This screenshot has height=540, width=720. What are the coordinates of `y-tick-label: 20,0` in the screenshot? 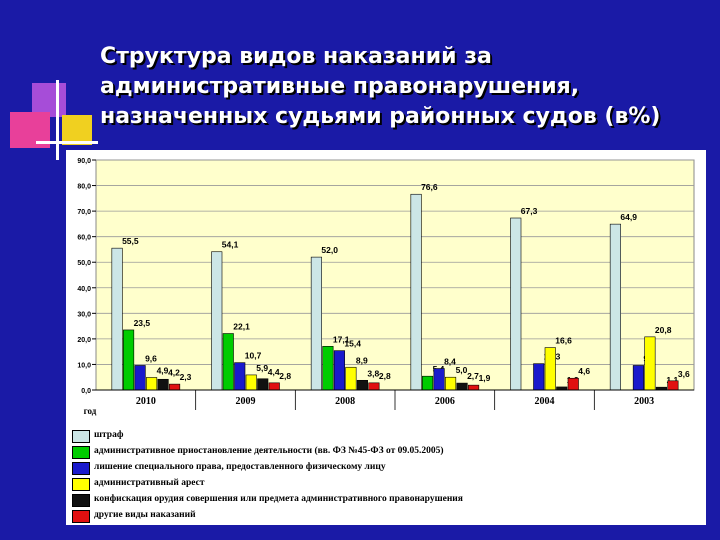 It's located at (84, 340).